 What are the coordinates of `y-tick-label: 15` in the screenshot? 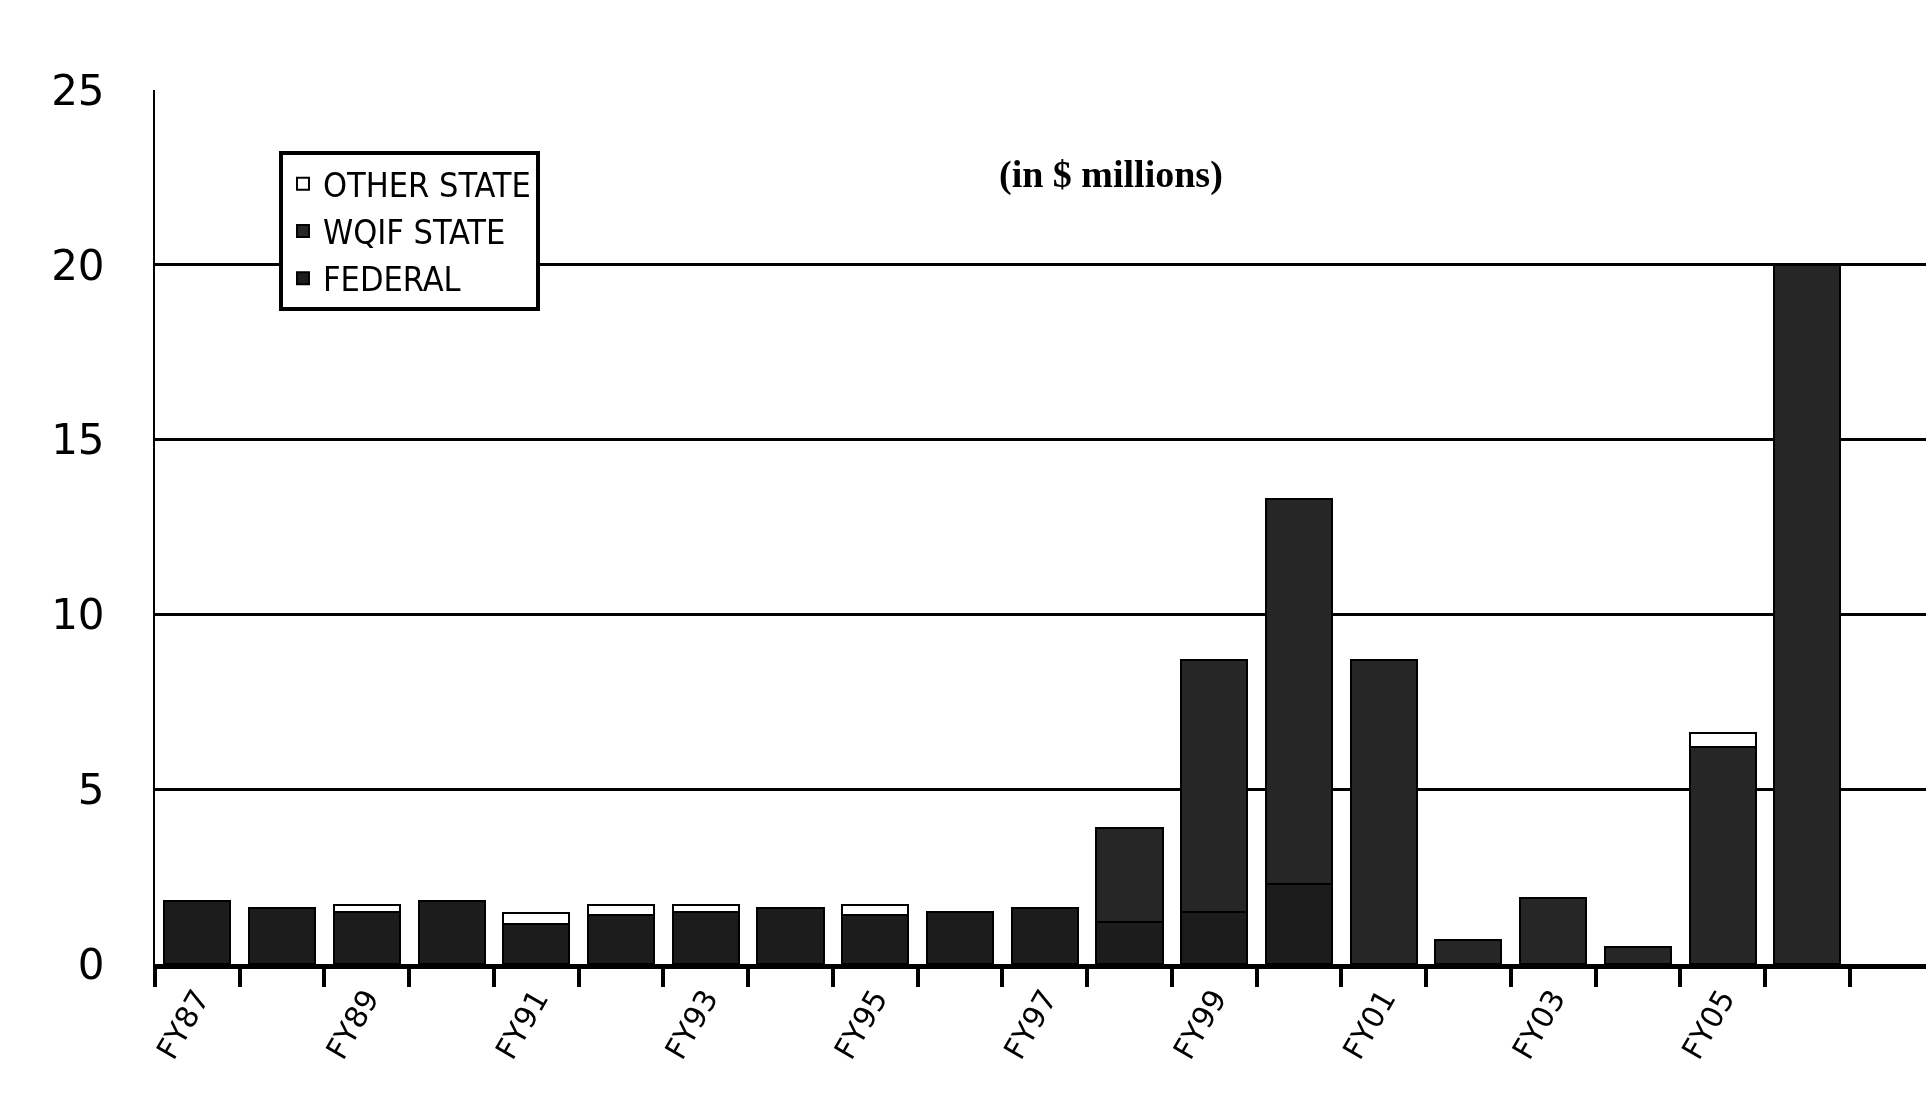 It's located at (78, 440).